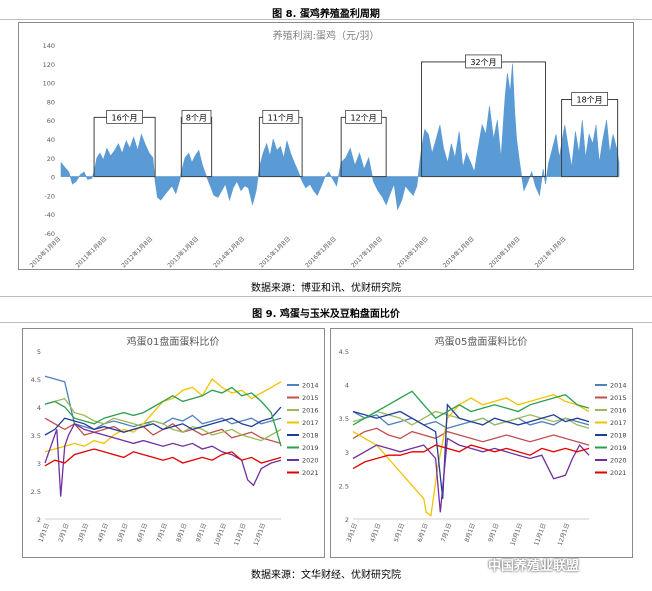  Describe the element at coordinates (326, 288) in the screenshot. I see `figure8-source: 数据来源：博亚和讯、优财研究院` at that location.